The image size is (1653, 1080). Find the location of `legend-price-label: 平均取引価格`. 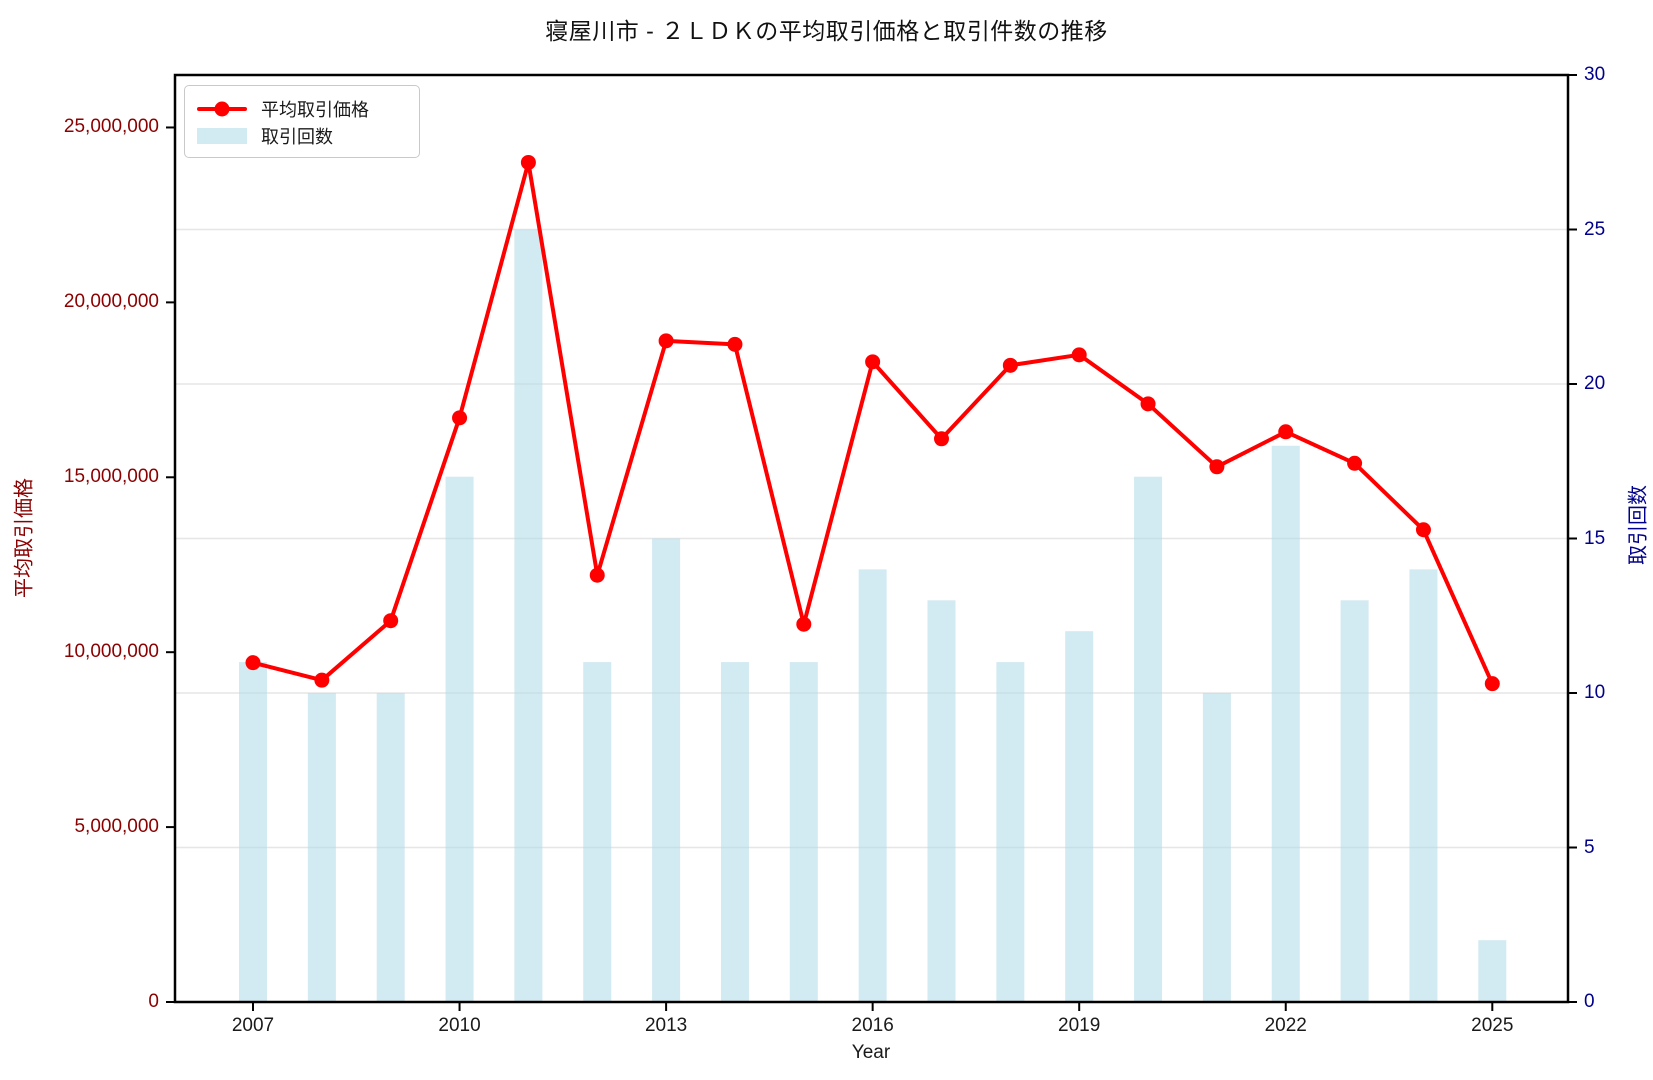

legend-price-label: 平均取引価格 is located at coordinates (315, 109).